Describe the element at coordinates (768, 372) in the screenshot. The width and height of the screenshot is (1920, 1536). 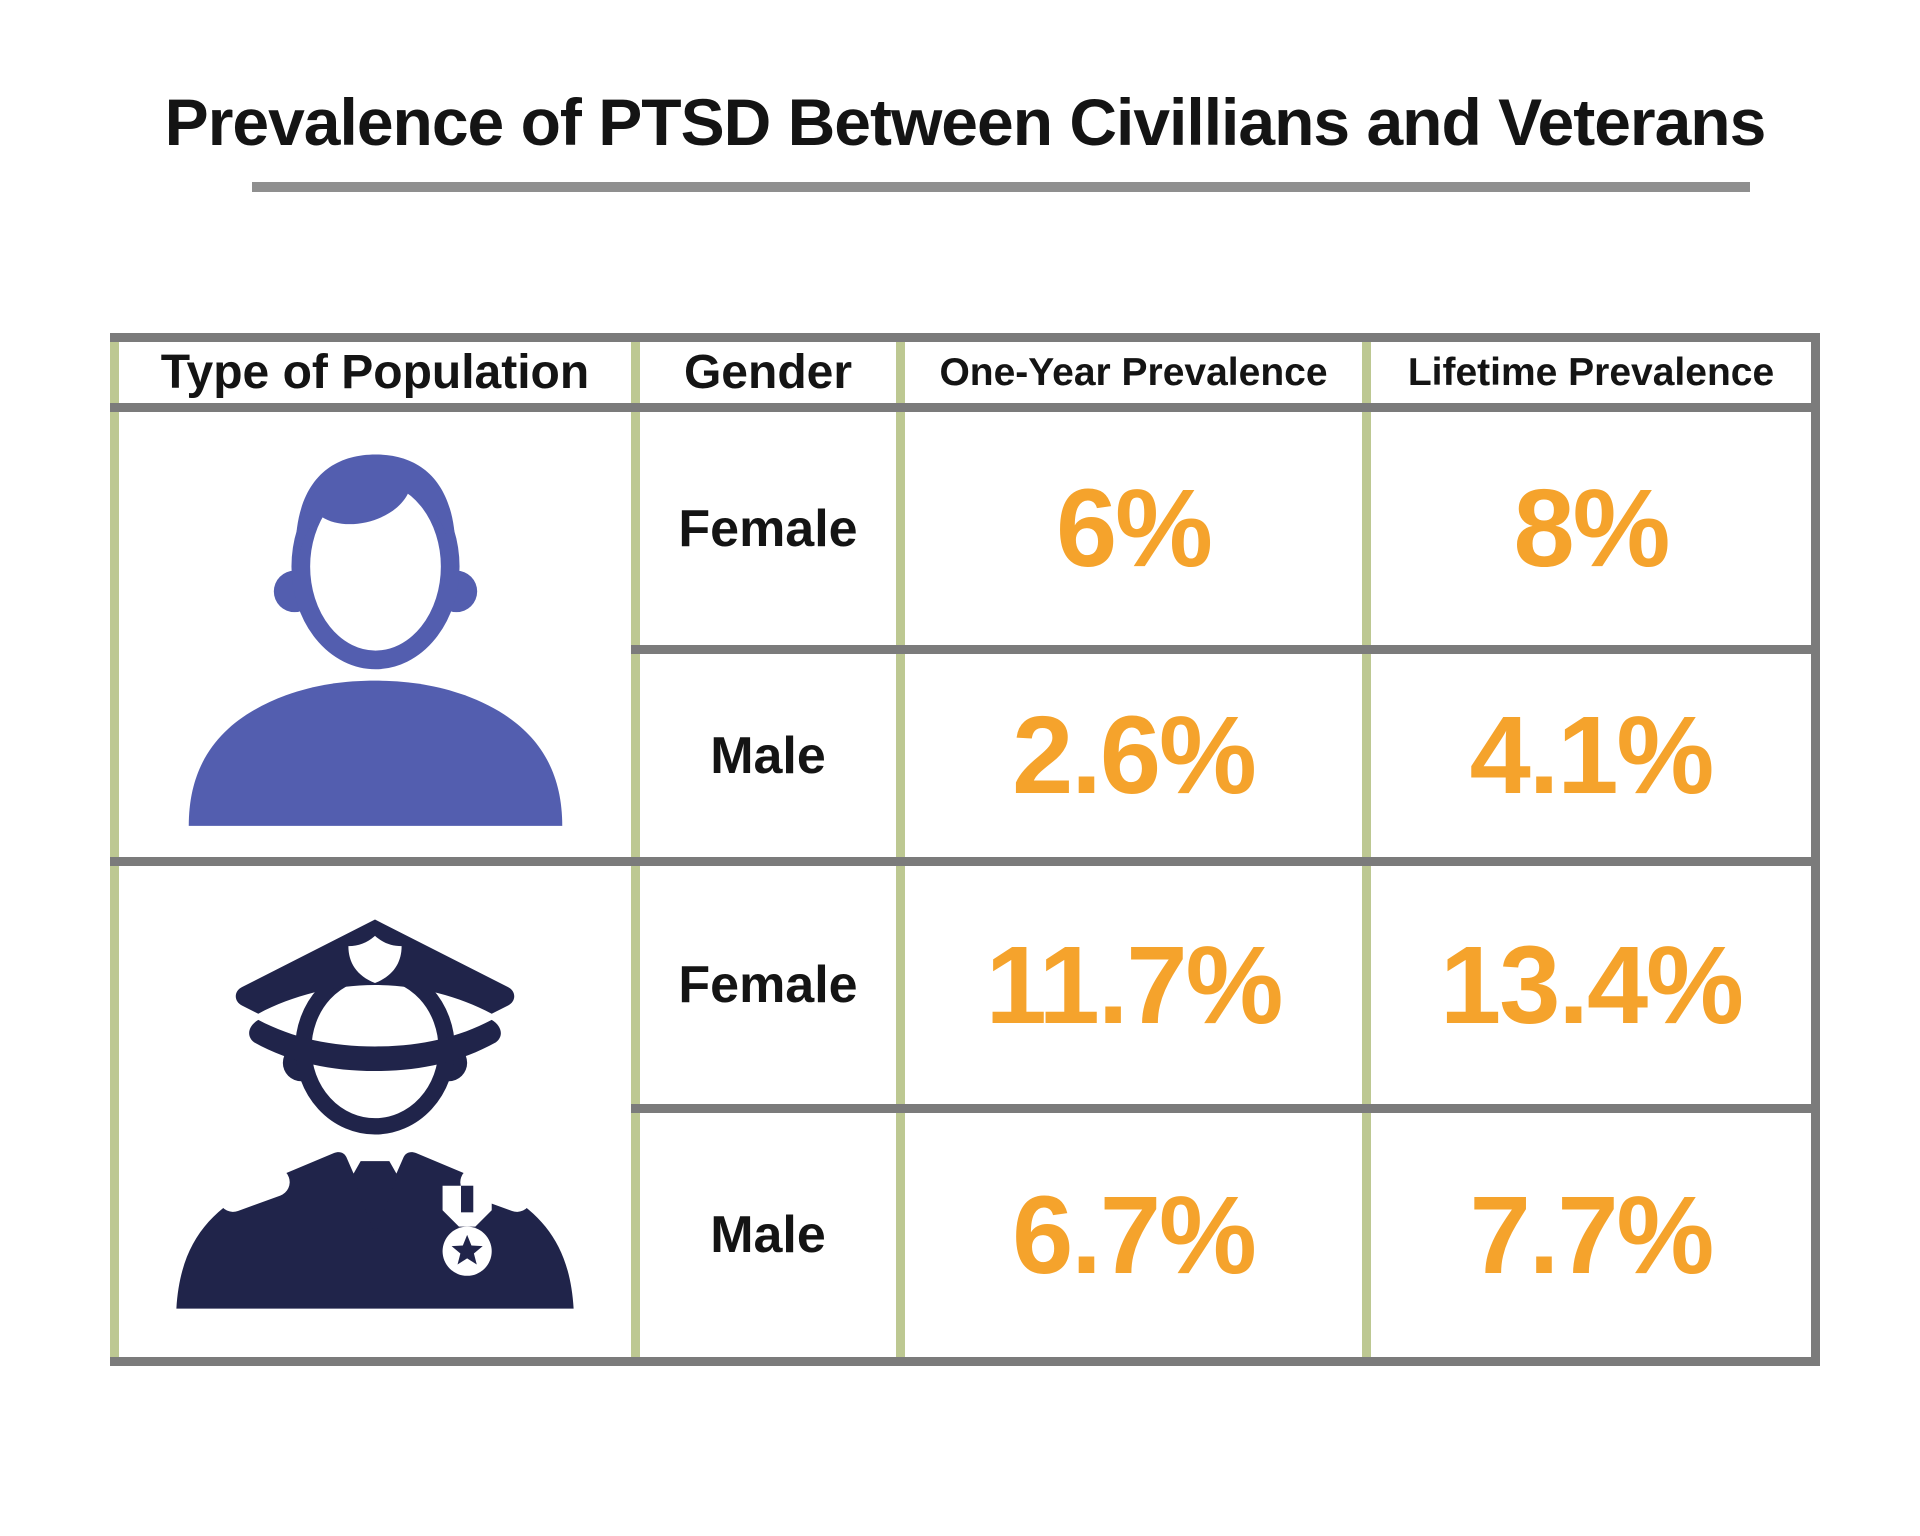
I see `header-gender: Gender` at that location.